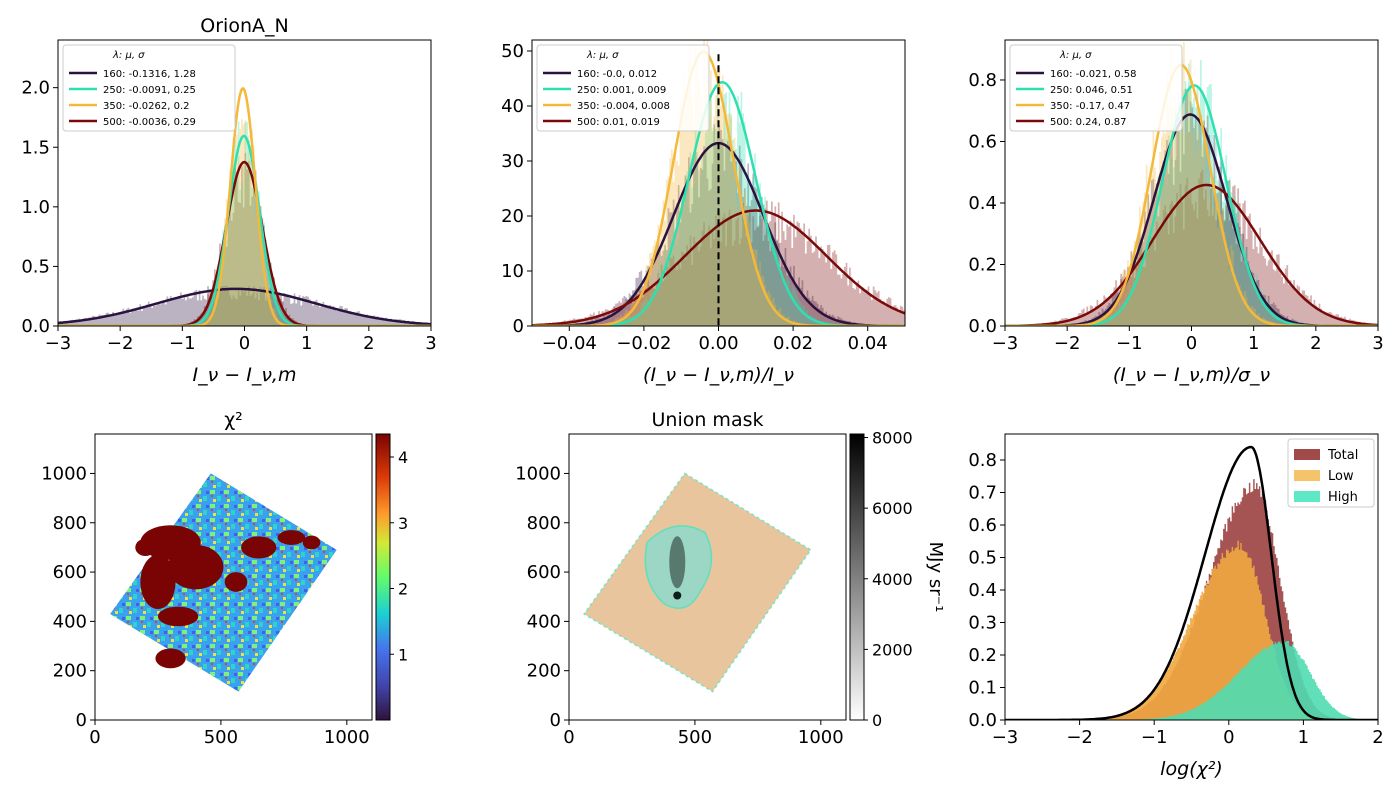 Image resolution: width=1400 pixels, height=800 pixels. Describe the element at coordinates (347, 737) in the screenshot. I see `x-tick-label: 1000` at that location.